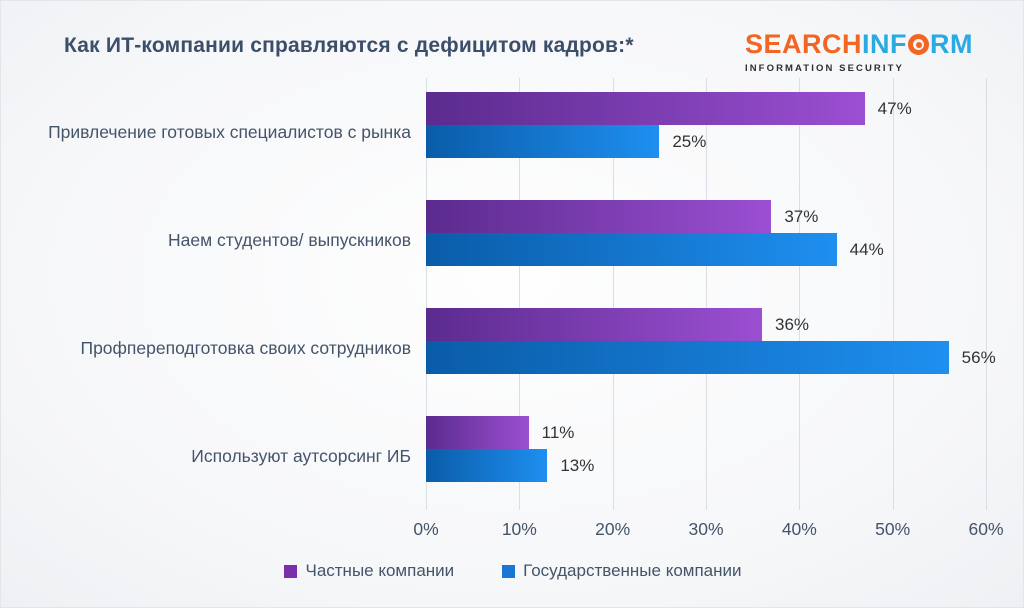 This screenshot has width=1024, height=608. What do you see at coordinates (577, 465) in the screenshot?
I see `bar-value-label: 13%` at bounding box center [577, 465].